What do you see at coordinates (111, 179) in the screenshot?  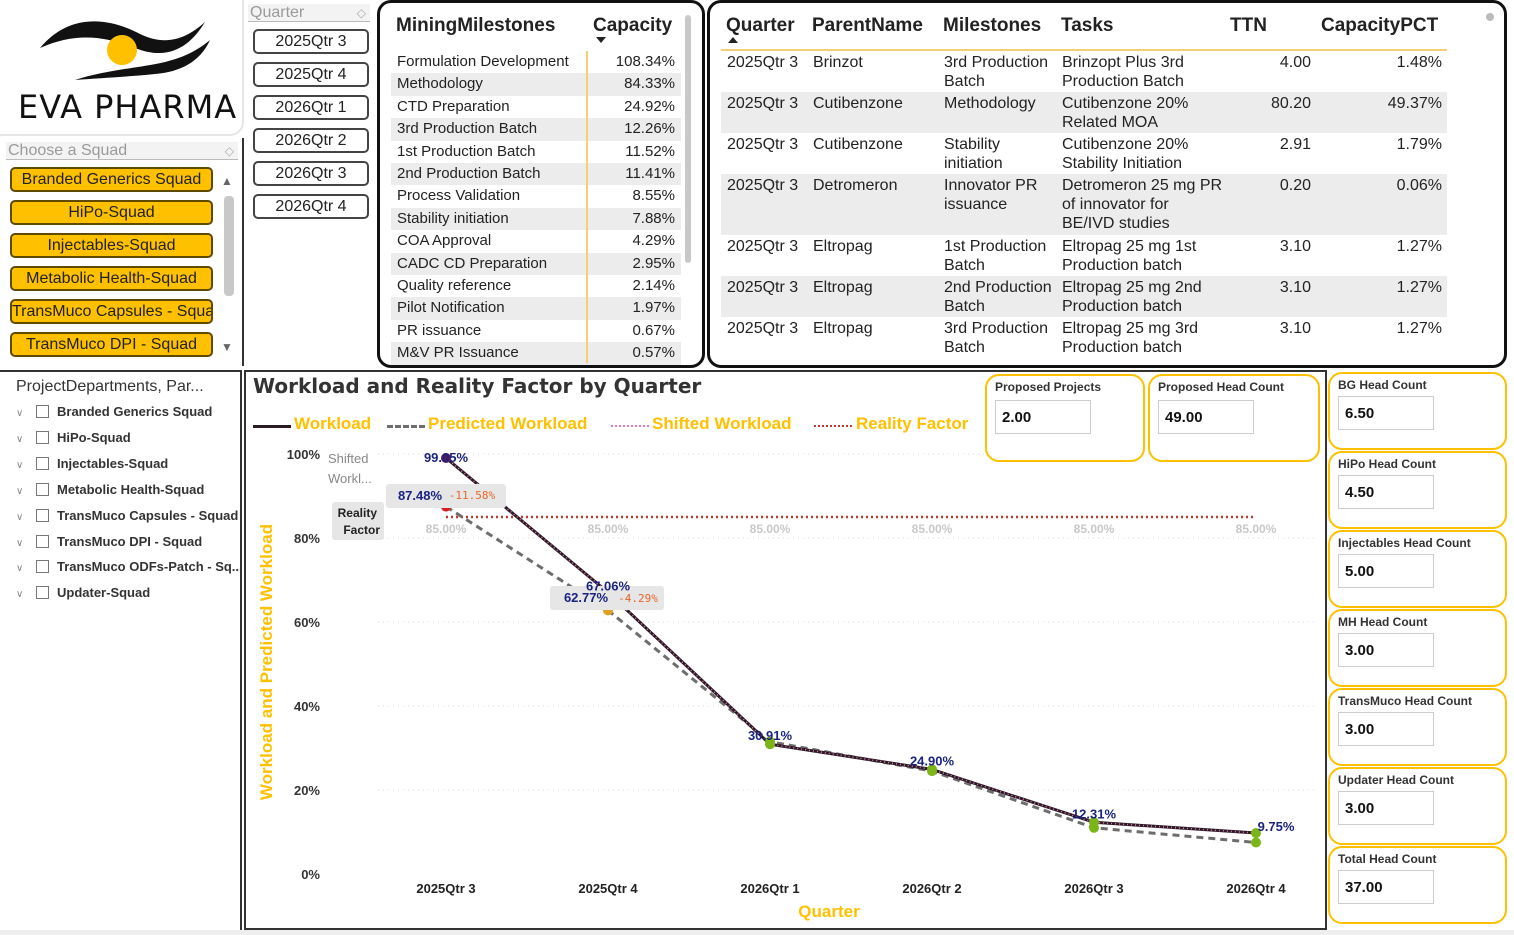 I see `squad-option: Branded Generics Squad` at bounding box center [111, 179].